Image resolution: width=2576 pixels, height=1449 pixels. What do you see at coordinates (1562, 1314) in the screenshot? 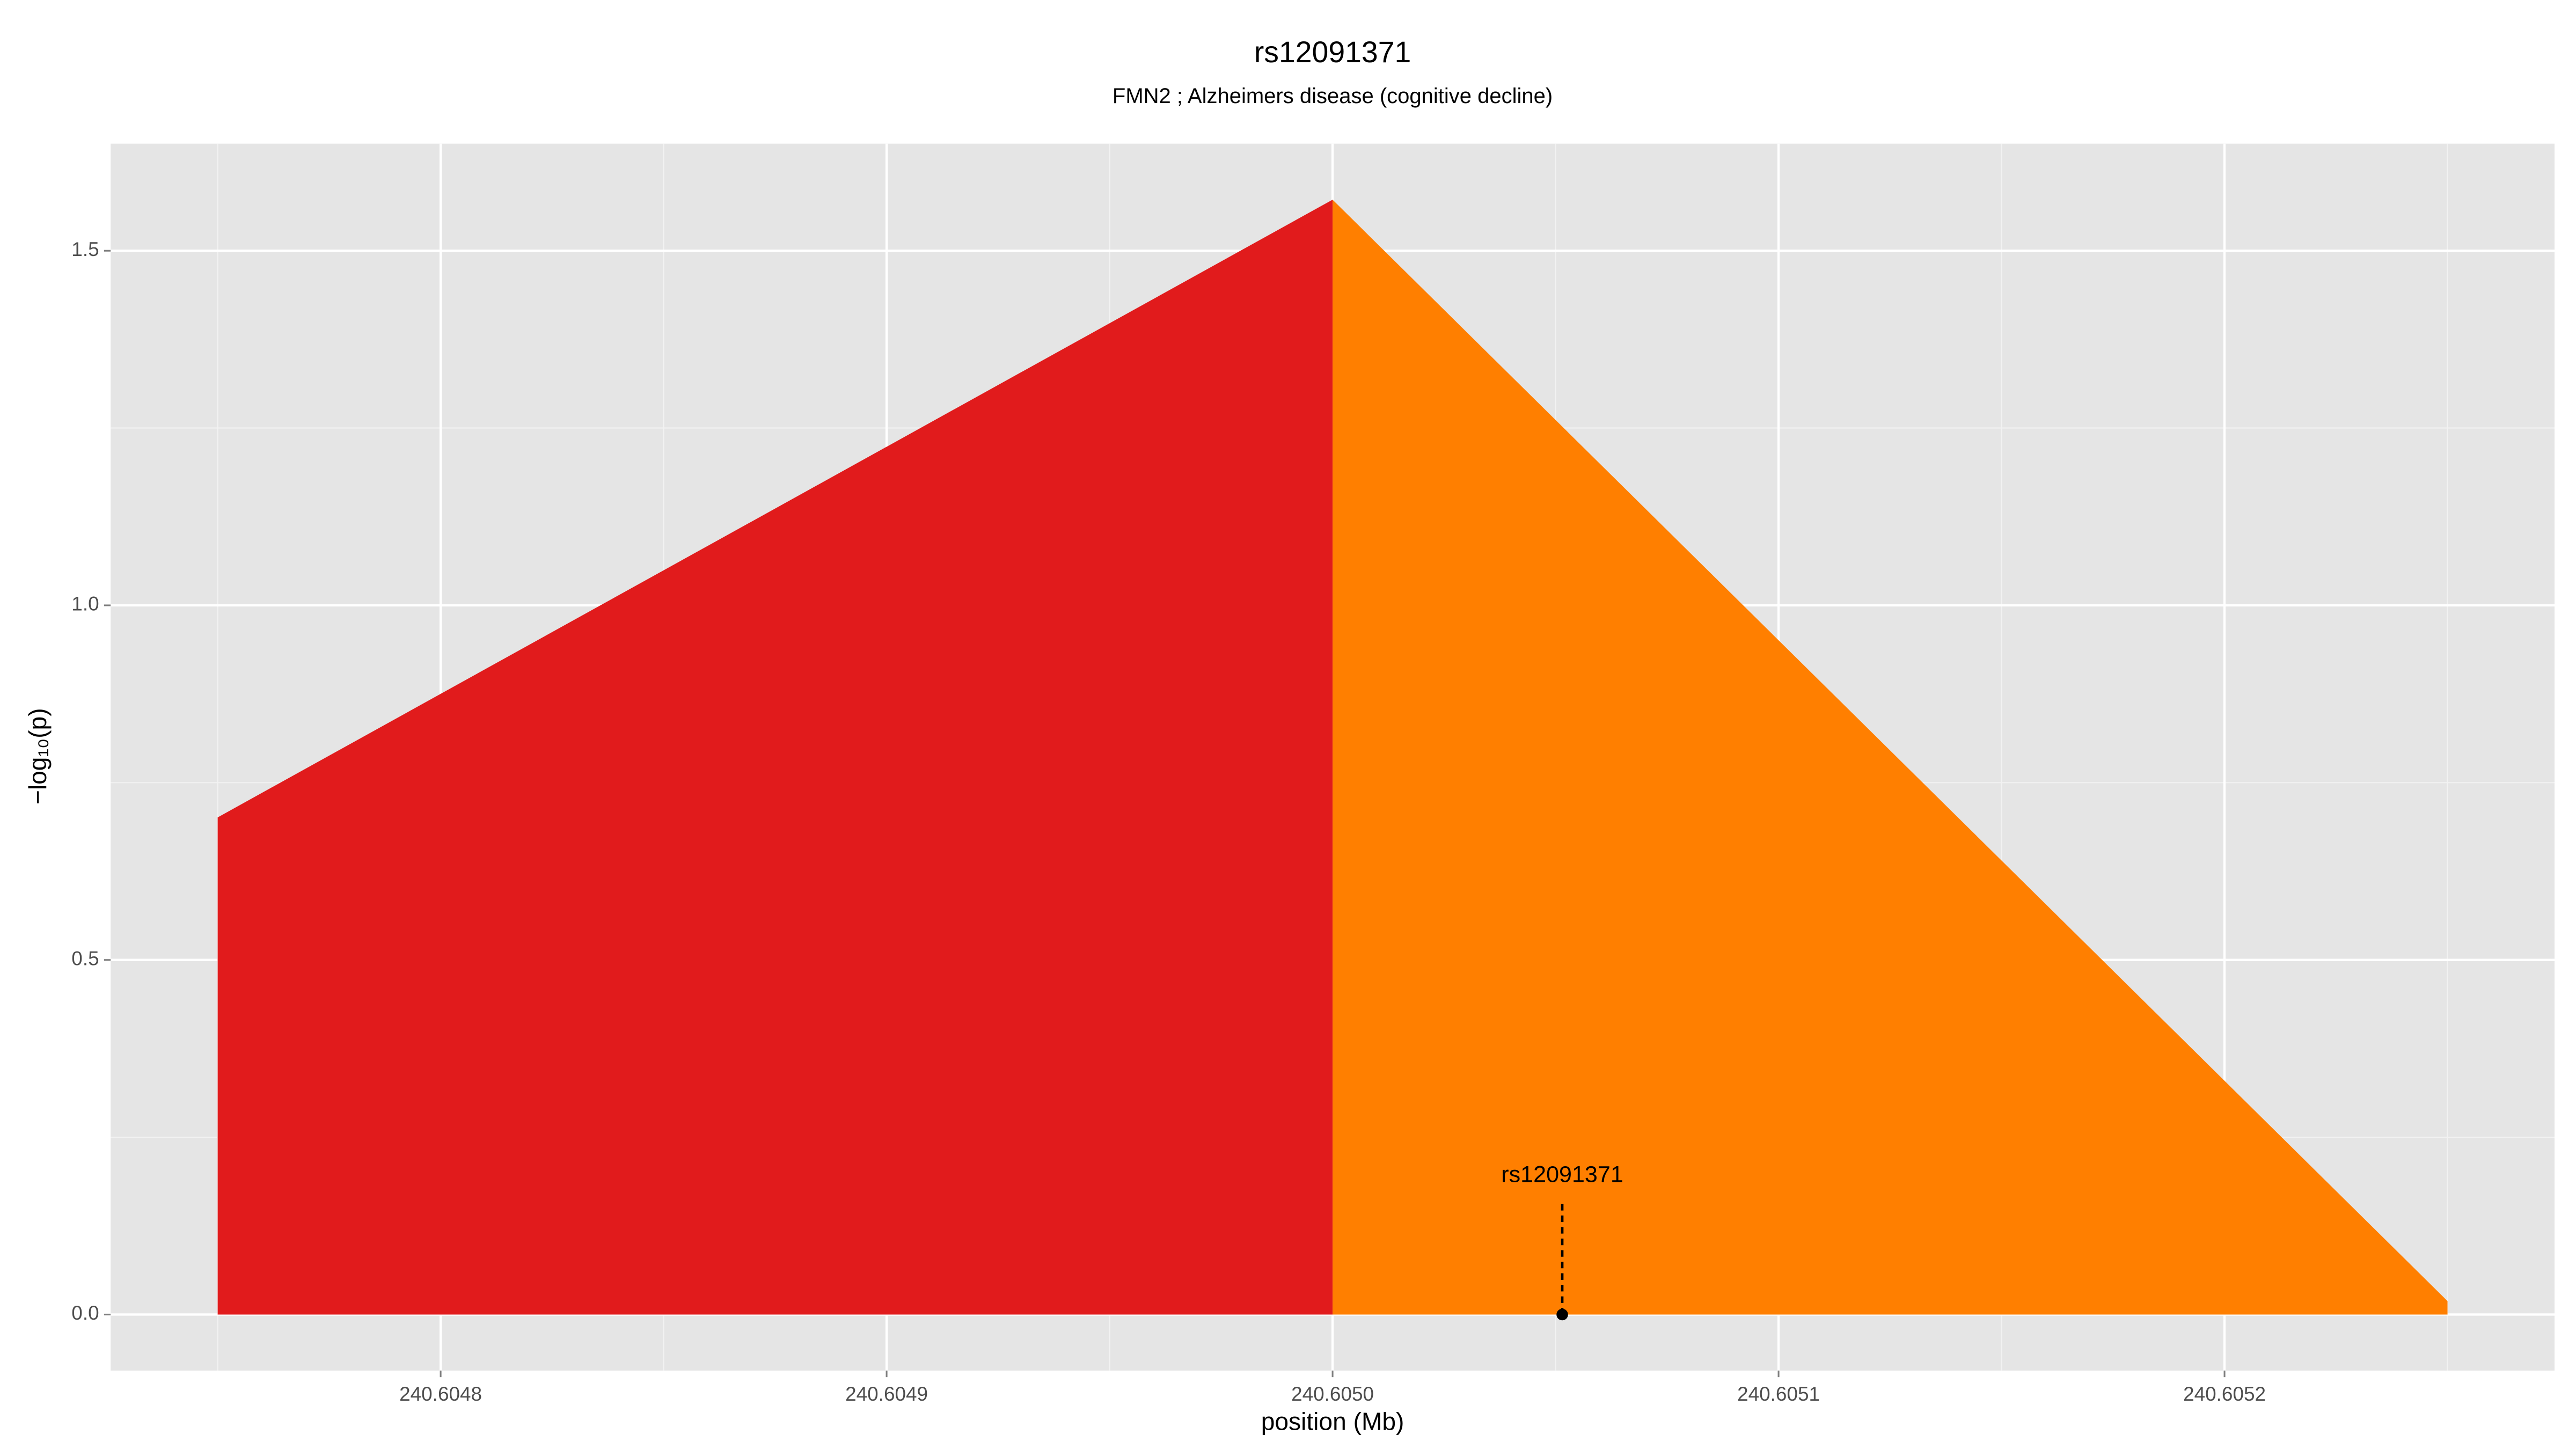
I see `annotation-point` at bounding box center [1562, 1314].